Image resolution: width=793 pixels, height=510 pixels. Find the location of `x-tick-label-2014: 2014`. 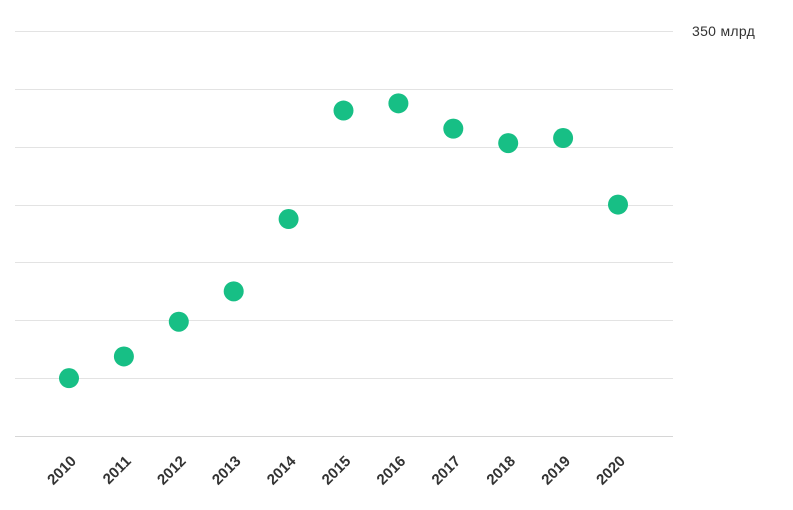

x-tick-label-2014: 2014 is located at coordinates (282, 470).